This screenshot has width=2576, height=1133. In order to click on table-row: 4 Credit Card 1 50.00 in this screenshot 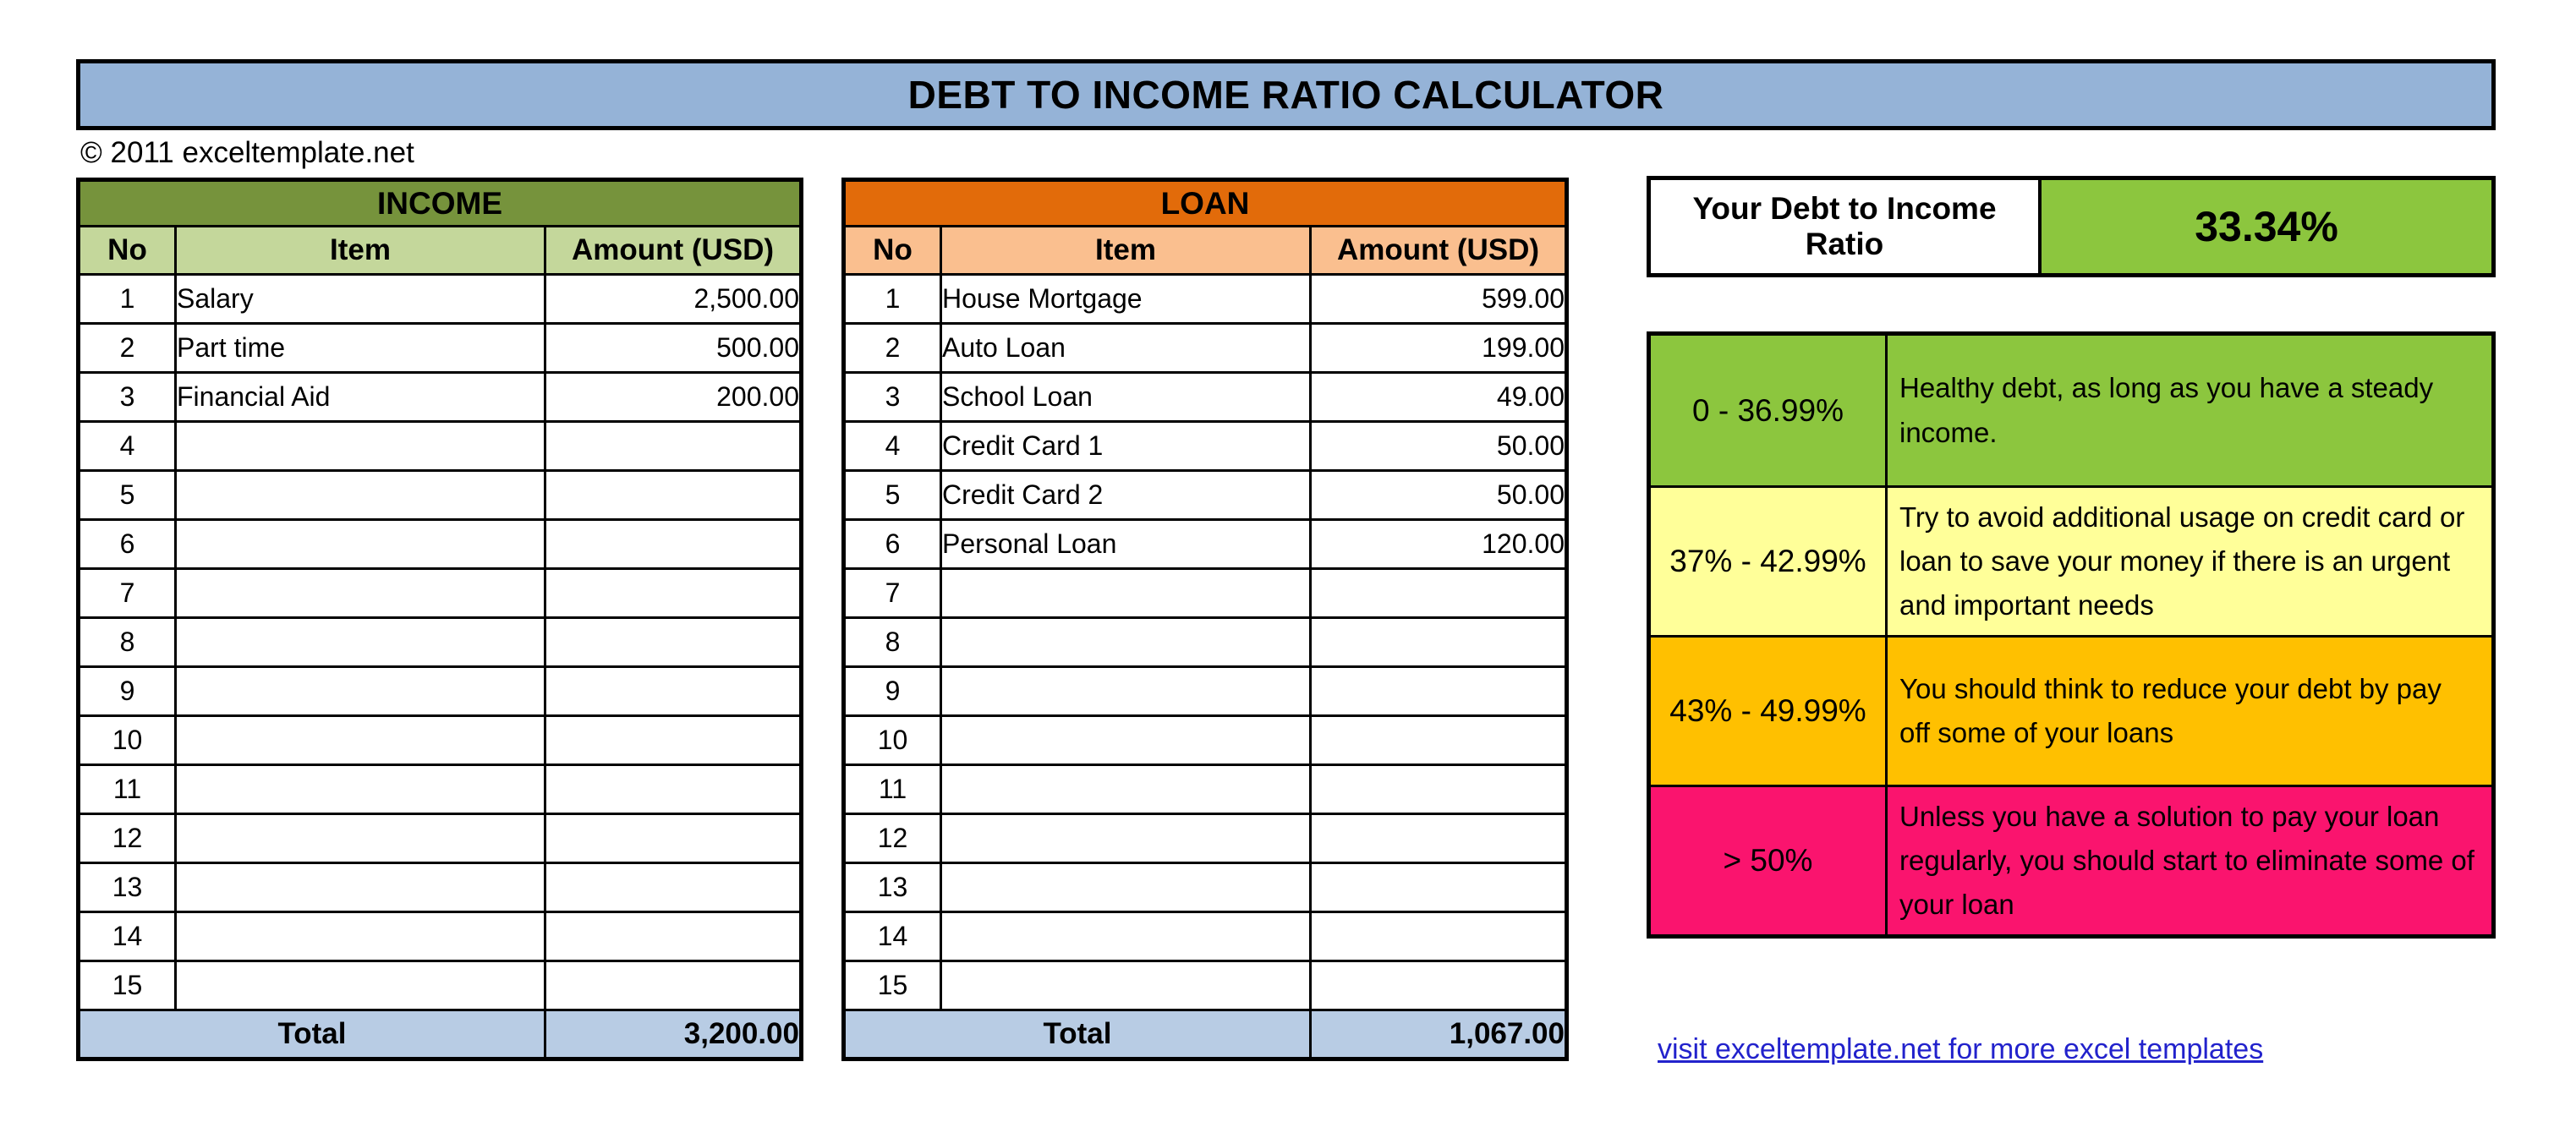, I will do `click(1205, 446)`.